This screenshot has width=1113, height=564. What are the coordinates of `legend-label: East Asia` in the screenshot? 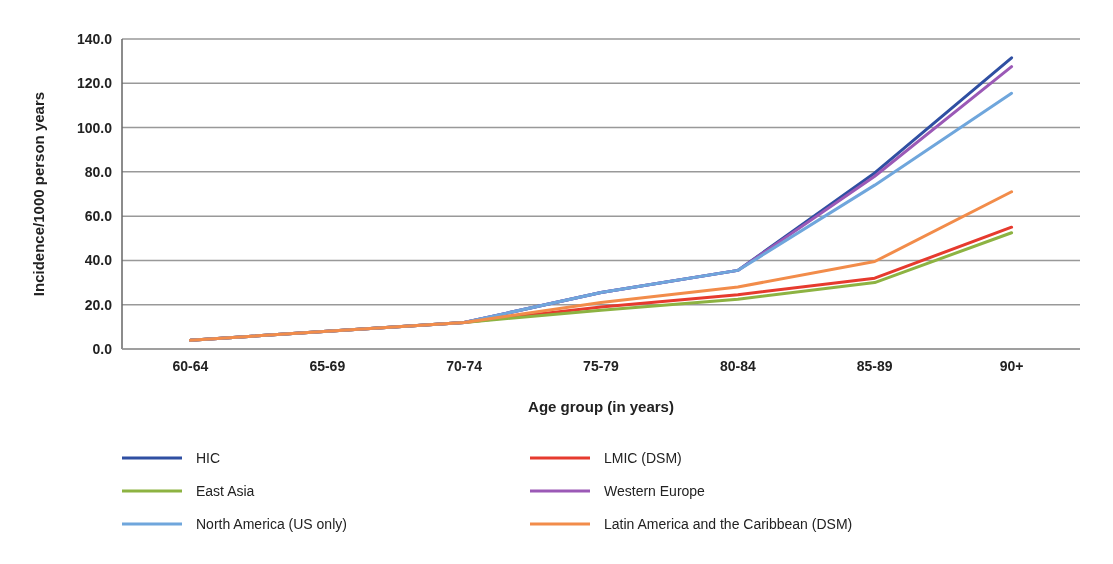 It's located at (225, 491).